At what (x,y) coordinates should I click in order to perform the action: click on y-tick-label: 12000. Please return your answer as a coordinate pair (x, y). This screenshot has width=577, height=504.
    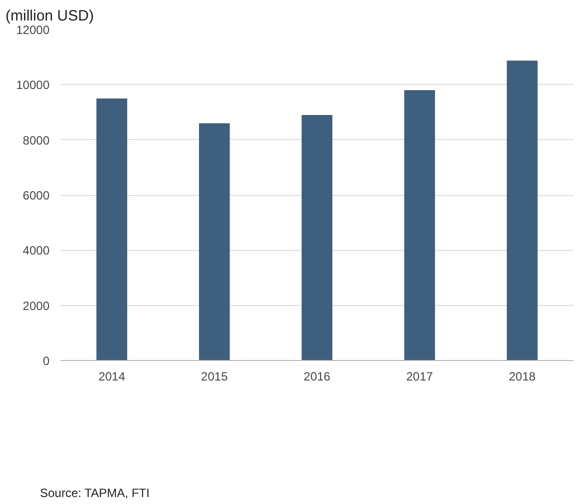
    Looking at the image, I should click on (33, 30).